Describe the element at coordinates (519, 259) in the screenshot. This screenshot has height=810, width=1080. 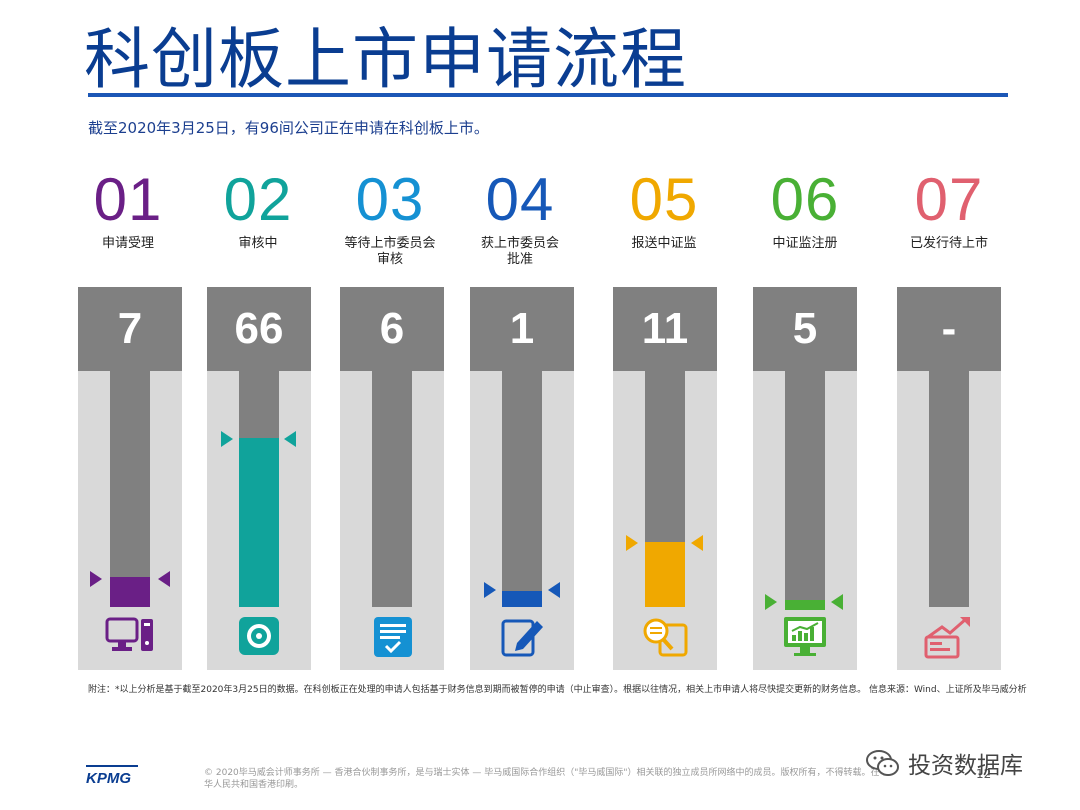
I see `step-label-line2: 批准` at that location.